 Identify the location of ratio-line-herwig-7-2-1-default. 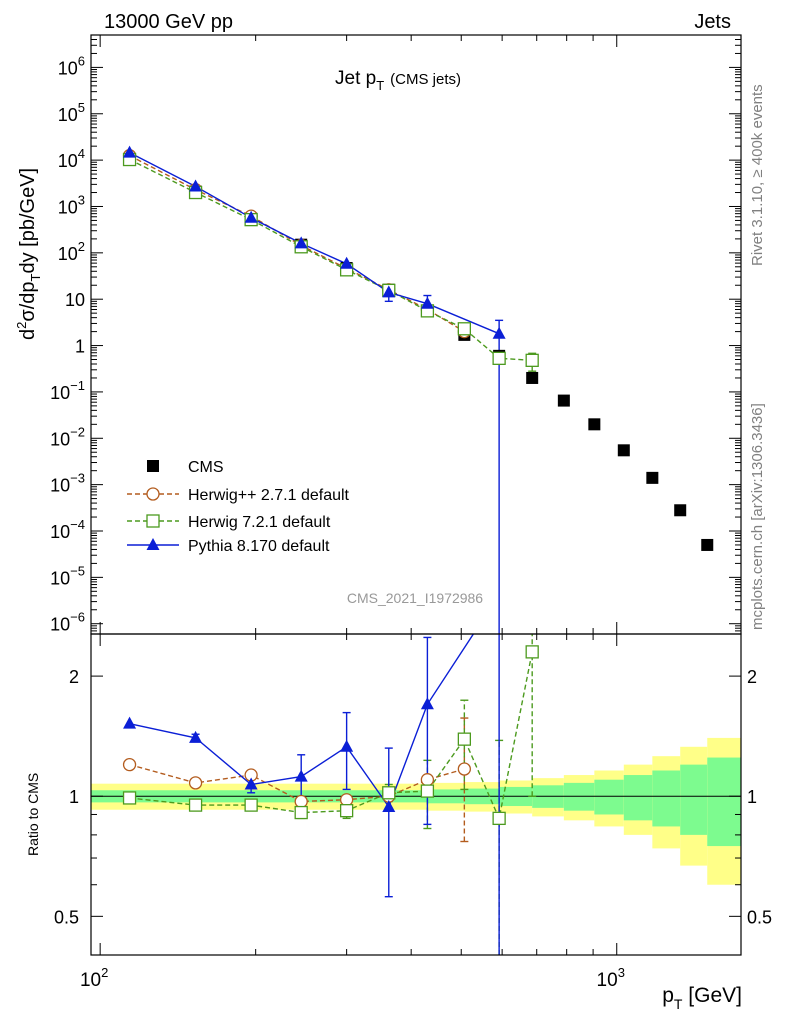
(331, 736).